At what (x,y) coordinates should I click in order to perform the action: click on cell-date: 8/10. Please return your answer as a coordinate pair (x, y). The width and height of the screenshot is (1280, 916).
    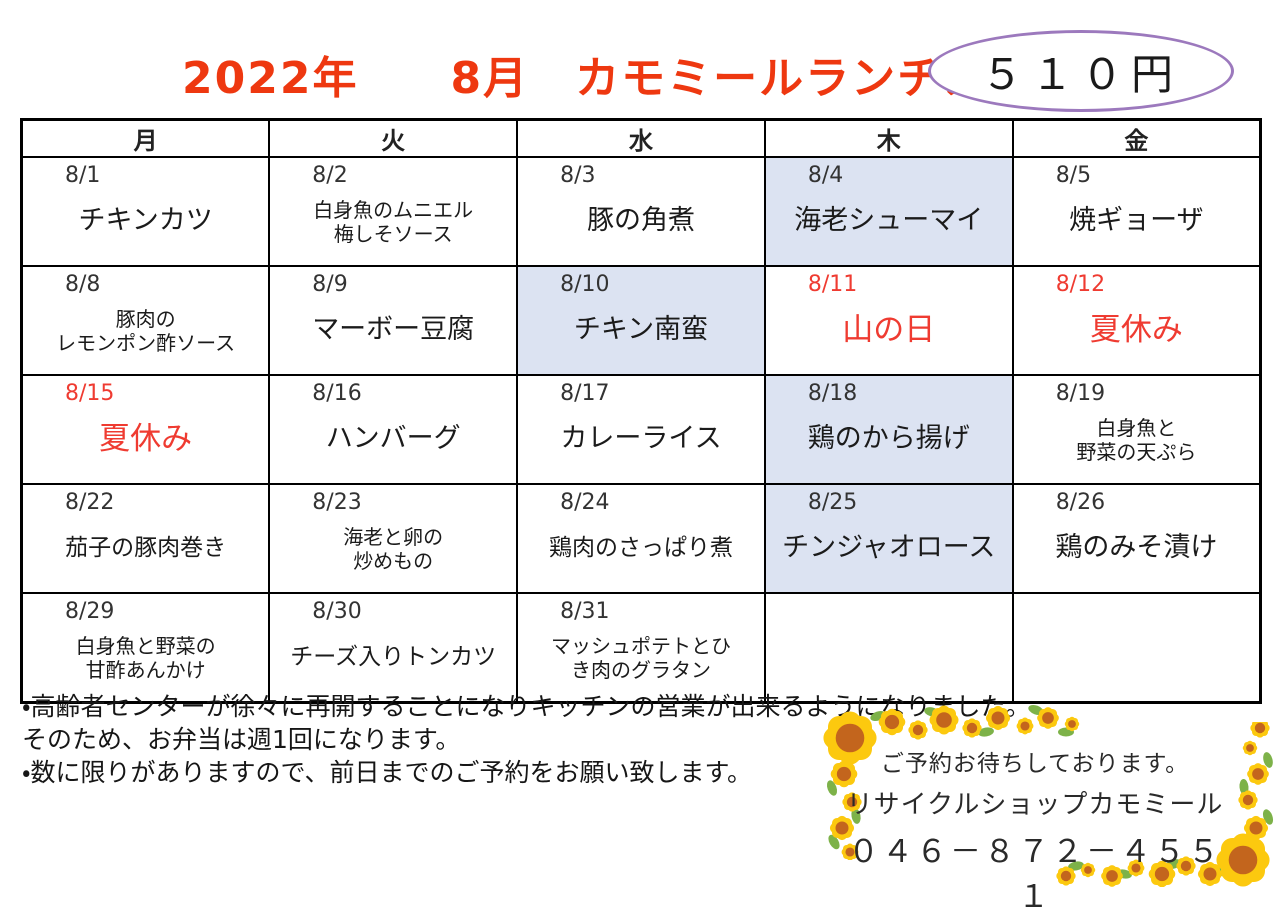
    Looking at the image, I should click on (585, 284).